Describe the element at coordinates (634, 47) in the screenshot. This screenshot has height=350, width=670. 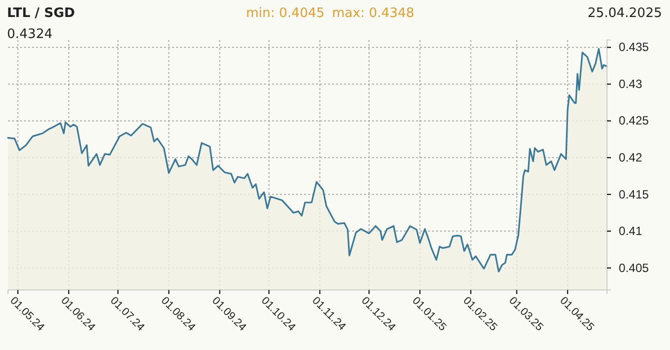
I see `y-tick-label: 0.435` at that location.